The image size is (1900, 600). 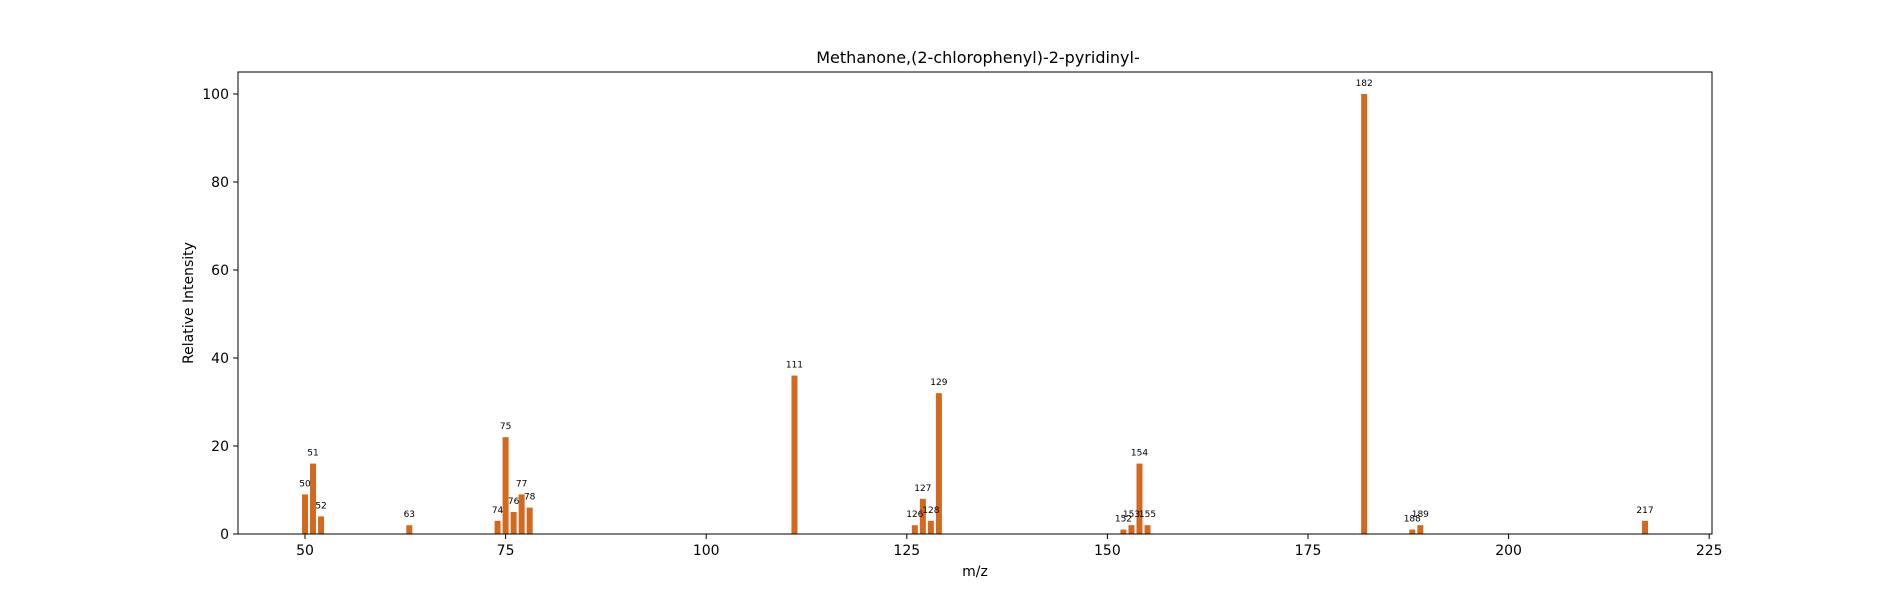 I want to click on x-tick-label: 50, so click(x=305, y=551).